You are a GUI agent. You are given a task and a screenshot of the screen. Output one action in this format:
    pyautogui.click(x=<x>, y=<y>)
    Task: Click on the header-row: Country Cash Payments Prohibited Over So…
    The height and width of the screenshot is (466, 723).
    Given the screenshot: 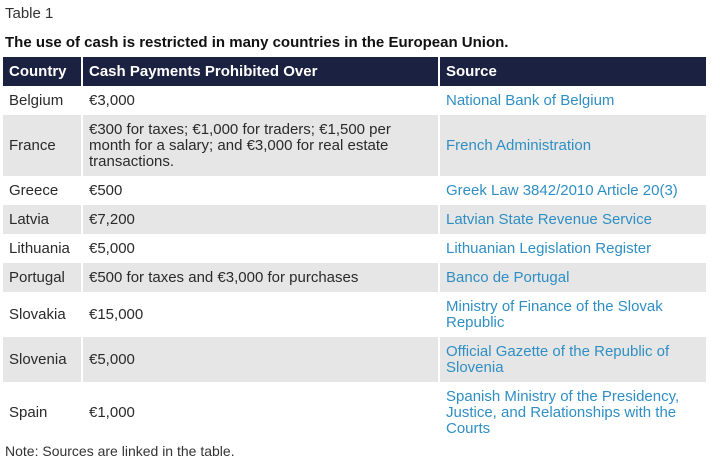 What is the action you would take?
    pyautogui.click(x=354, y=71)
    